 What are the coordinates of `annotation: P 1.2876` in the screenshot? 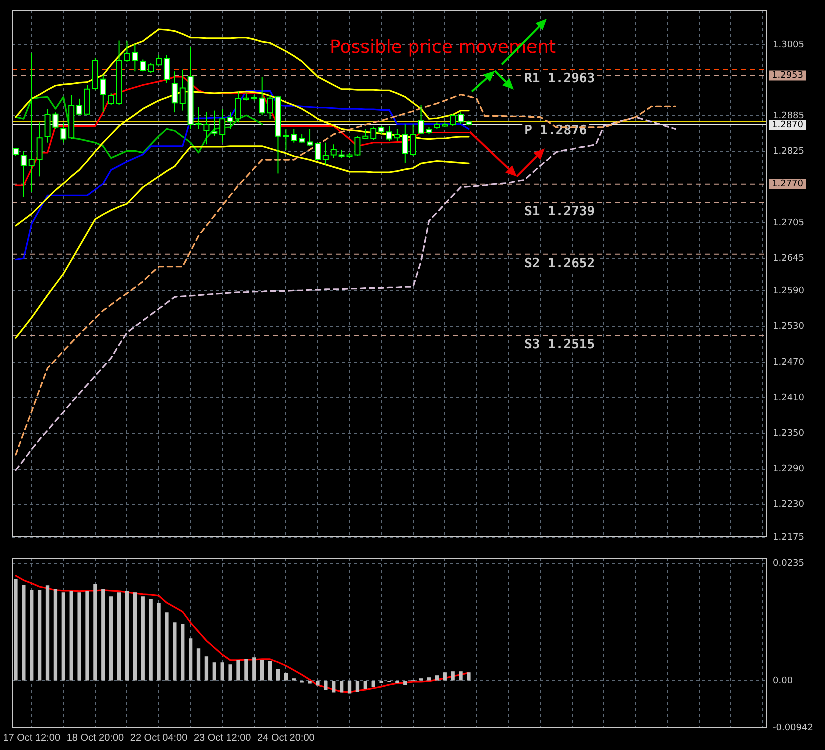 It's located at (556, 130).